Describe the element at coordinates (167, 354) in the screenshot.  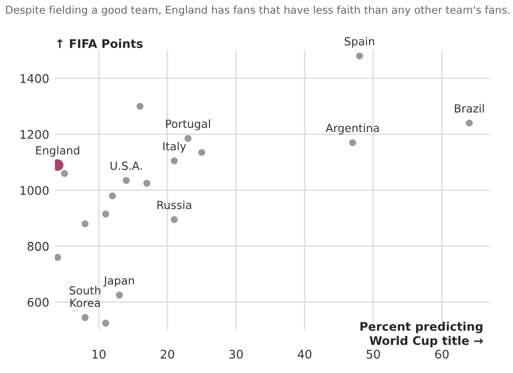
I see `x-tick-label: 20` at that location.